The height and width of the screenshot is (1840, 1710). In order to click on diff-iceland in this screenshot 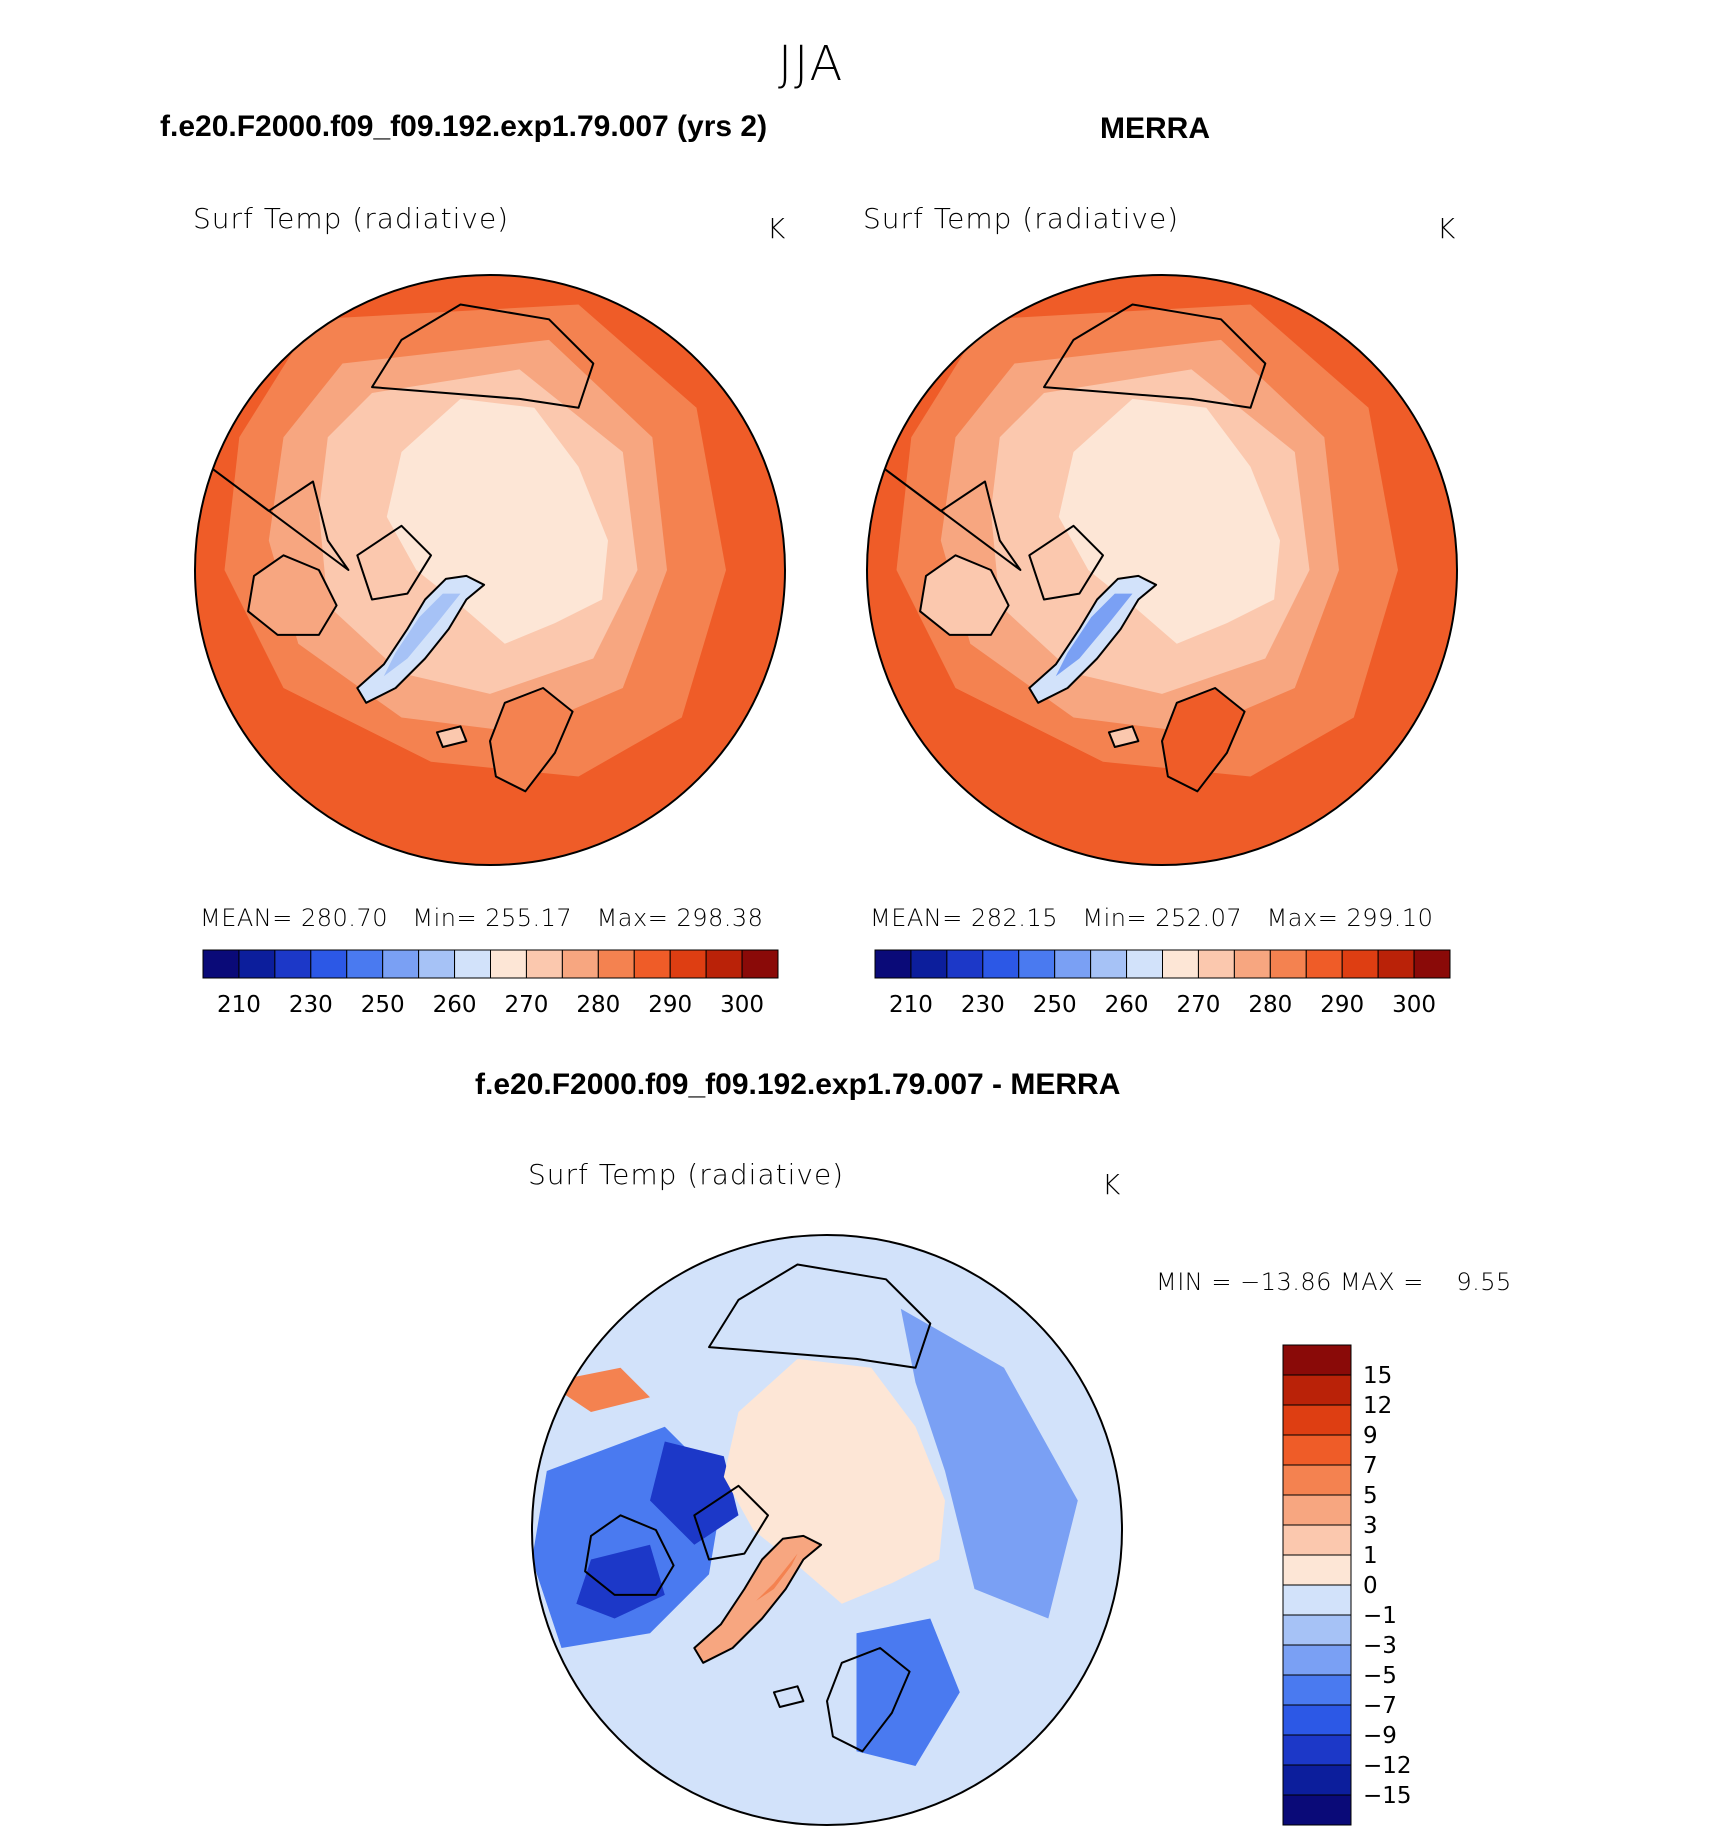, I will do `click(788, 1696)`.